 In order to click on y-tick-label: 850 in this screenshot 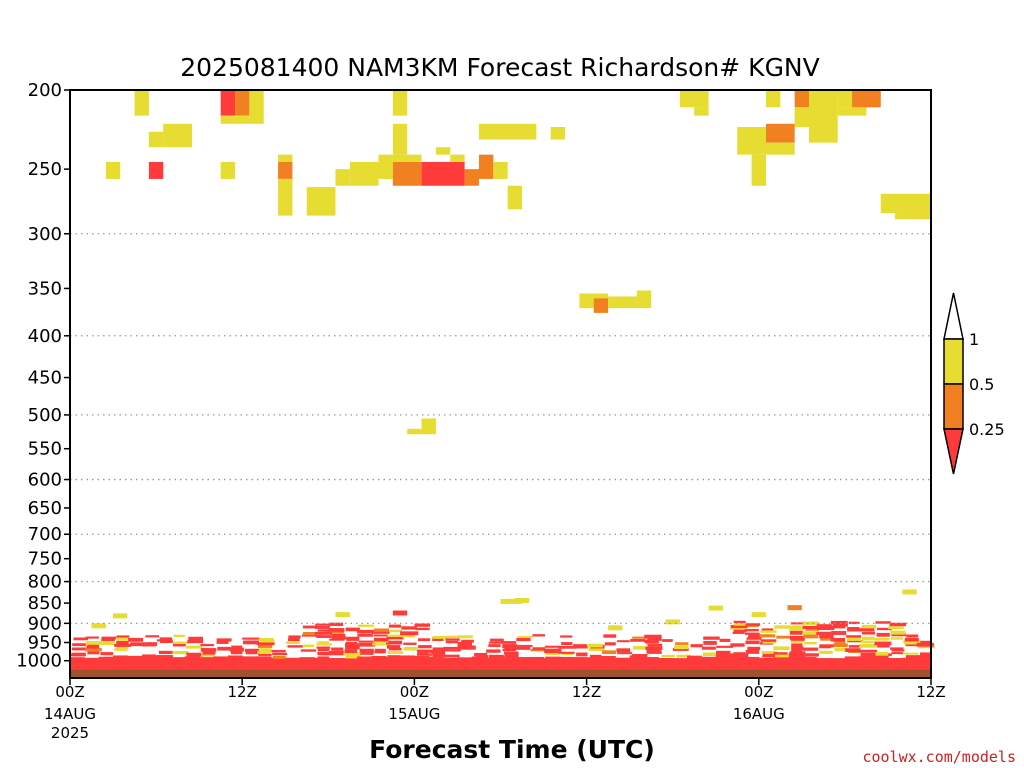, I will do `click(45, 603)`.